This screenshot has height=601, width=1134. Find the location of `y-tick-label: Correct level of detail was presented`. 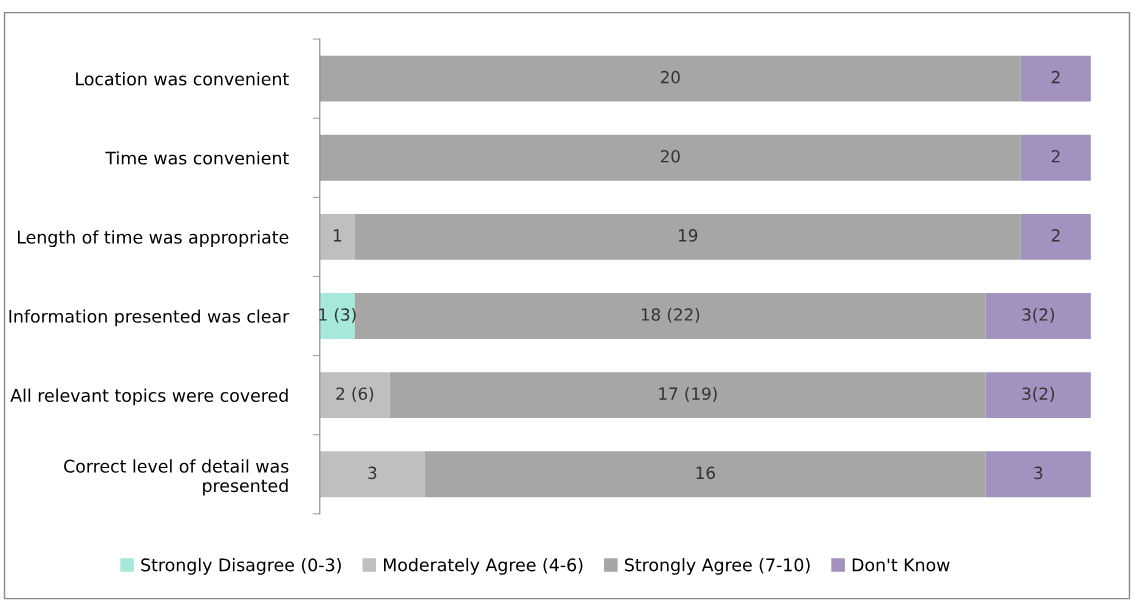

y-tick-label: Correct level of detail was presented is located at coordinates (176, 477).